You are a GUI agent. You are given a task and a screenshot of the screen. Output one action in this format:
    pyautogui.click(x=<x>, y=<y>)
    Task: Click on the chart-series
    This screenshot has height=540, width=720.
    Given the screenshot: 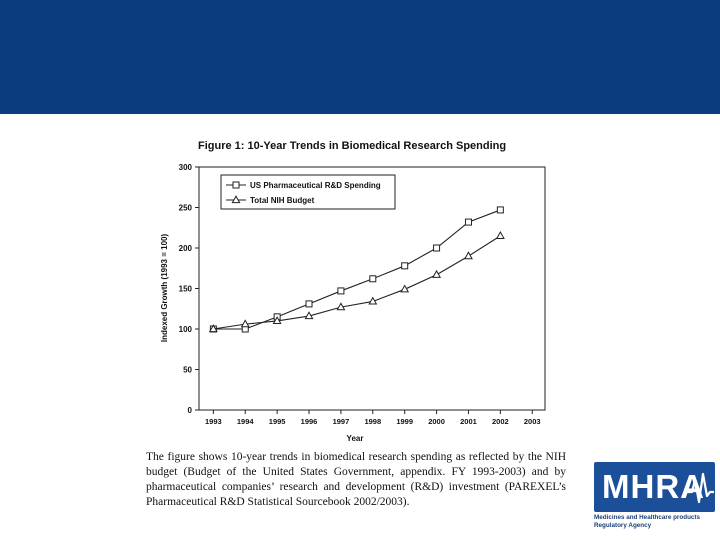 What is the action you would take?
    pyautogui.click(x=356, y=269)
    